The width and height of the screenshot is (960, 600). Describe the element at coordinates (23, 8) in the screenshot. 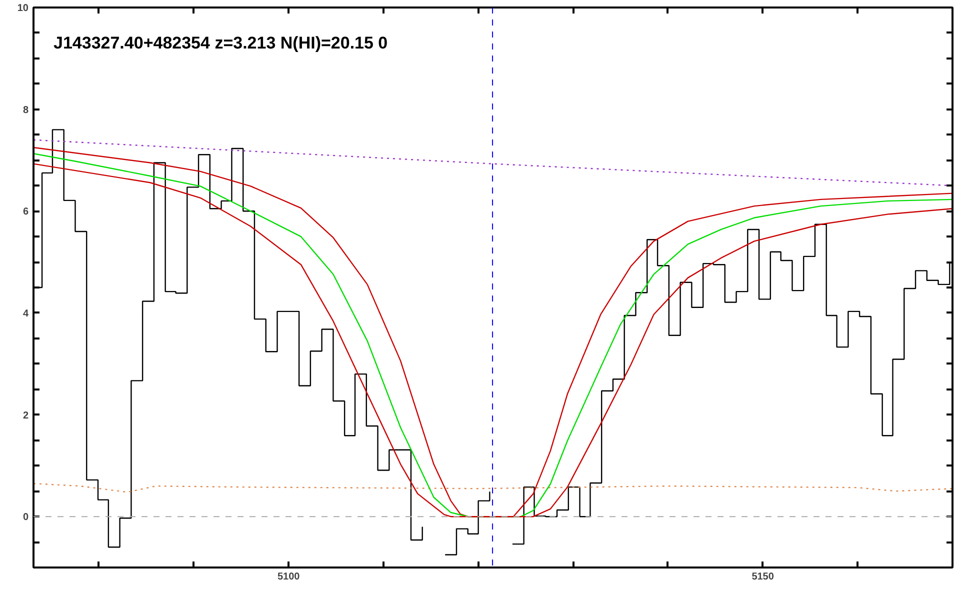

I see `y-tick-label: 10` at that location.